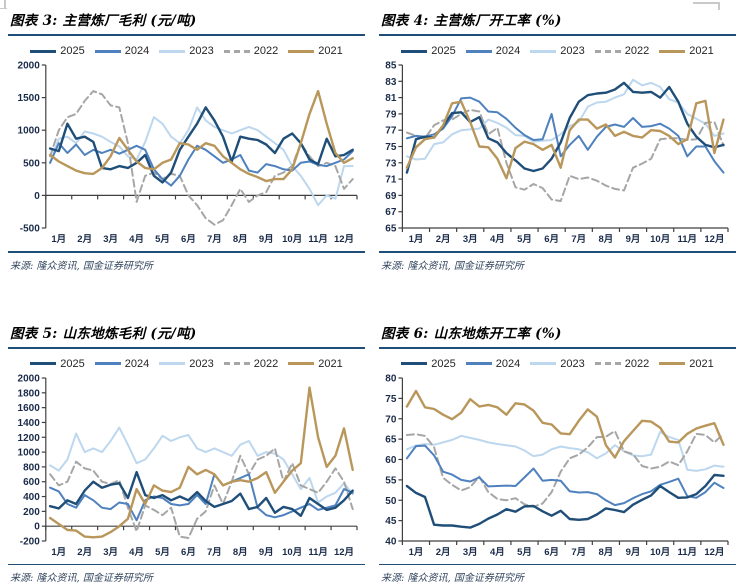  What do you see at coordinates (31, 467) in the screenshot?
I see `y-axis-label: 800` at bounding box center [31, 467].